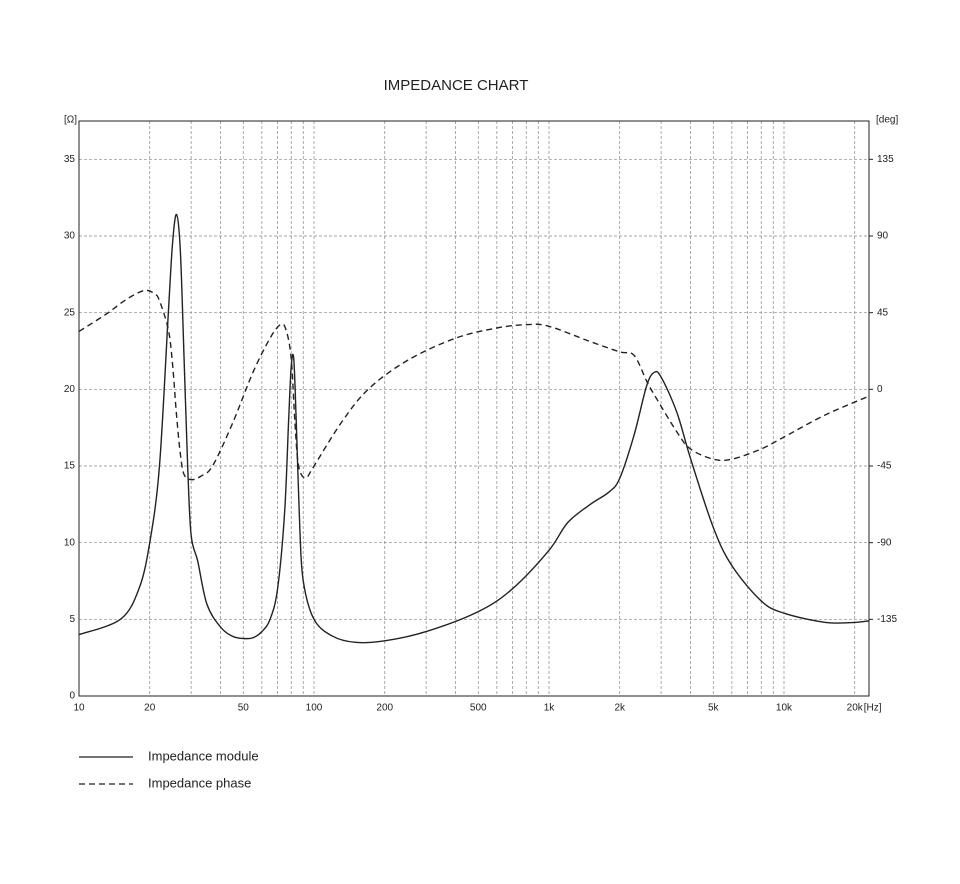 Image resolution: width=960 pixels, height=884 pixels. I want to click on x-tick-label: 10k, so click(784, 708).